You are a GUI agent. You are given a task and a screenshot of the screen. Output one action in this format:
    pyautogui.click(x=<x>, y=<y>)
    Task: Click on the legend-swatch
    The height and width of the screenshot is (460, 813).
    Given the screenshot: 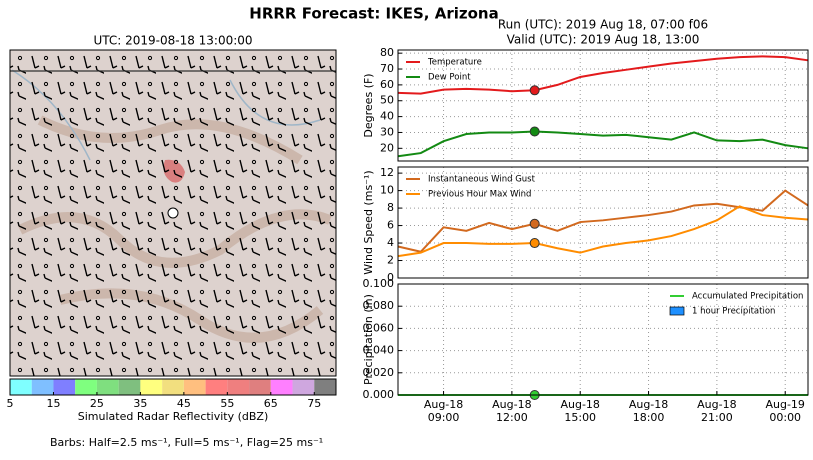 What is the action you would take?
    pyautogui.click(x=677, y=311)
    